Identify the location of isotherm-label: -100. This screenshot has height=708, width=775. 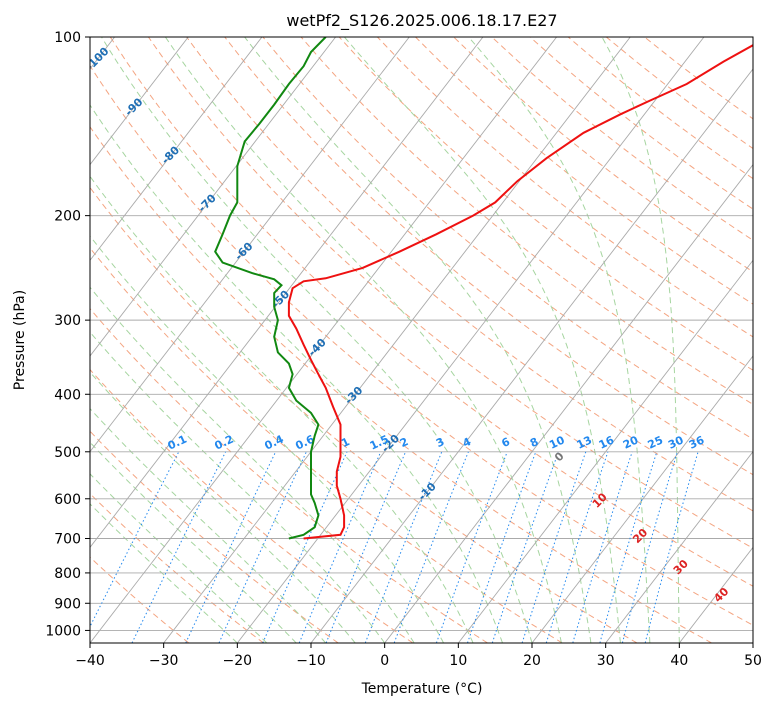
(97, 59).